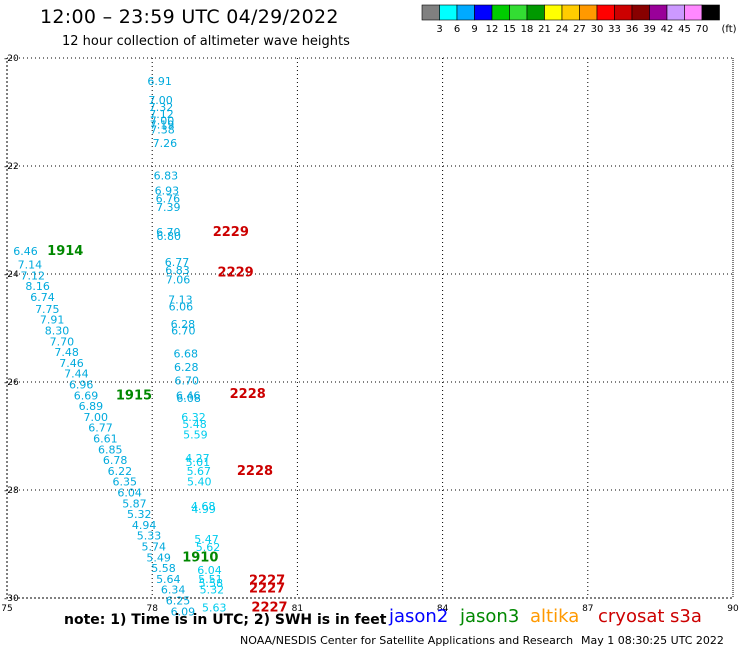 Image resolution: width=740 pixels, height=650 pixels. I want to click on wave-height-value: 6.08, so click(188, 398).